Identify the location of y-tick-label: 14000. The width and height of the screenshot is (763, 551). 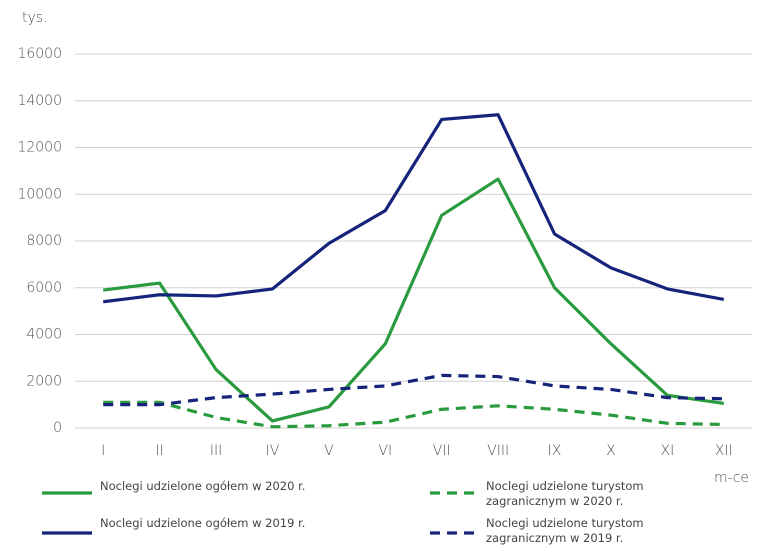
(39, 101).